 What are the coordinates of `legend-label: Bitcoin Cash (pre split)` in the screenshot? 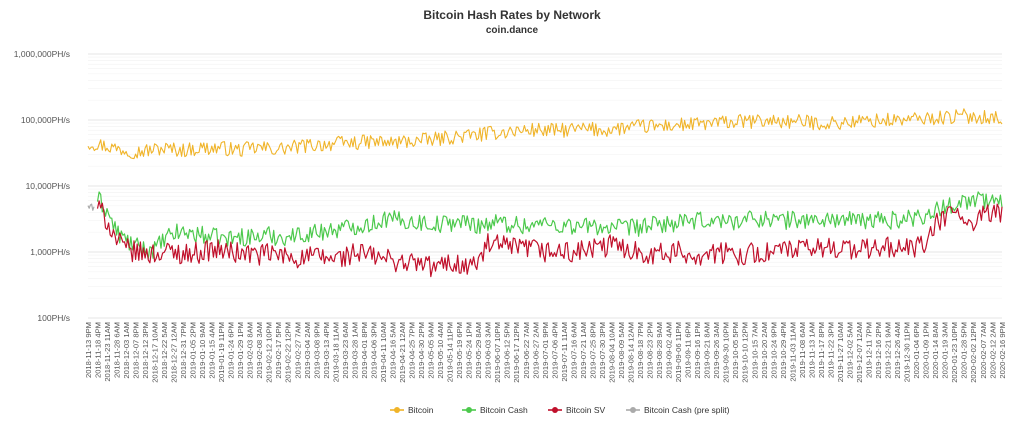 It's located at (687, 410).